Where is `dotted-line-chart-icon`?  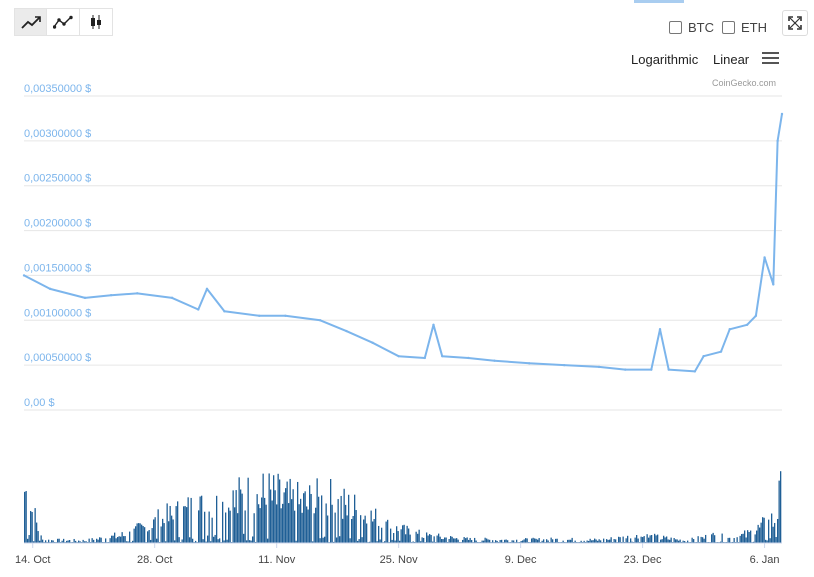
dotted-line-chart-icon is located at coordinates (63, 22).